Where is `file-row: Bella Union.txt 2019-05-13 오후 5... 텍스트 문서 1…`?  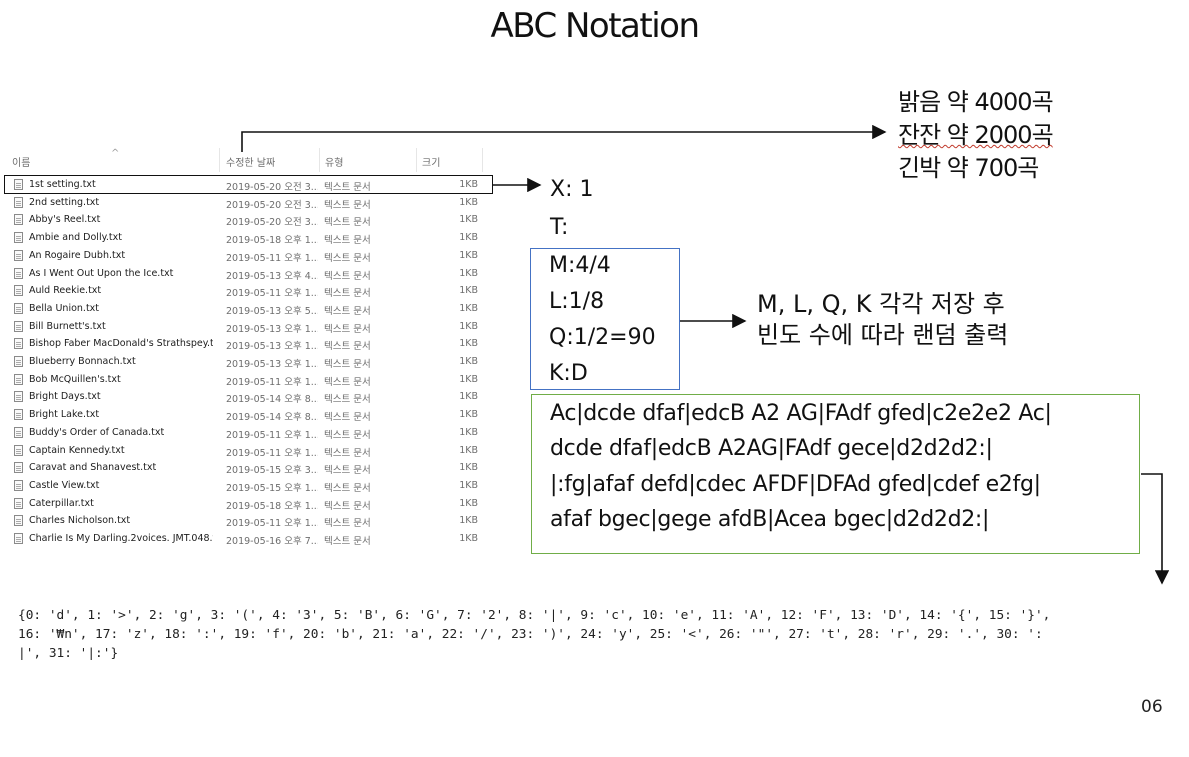 file-row: Bella Union.txt 2019-05-13 오후 5... 텍스트 문서 1… is located at coordinates (245, 310).